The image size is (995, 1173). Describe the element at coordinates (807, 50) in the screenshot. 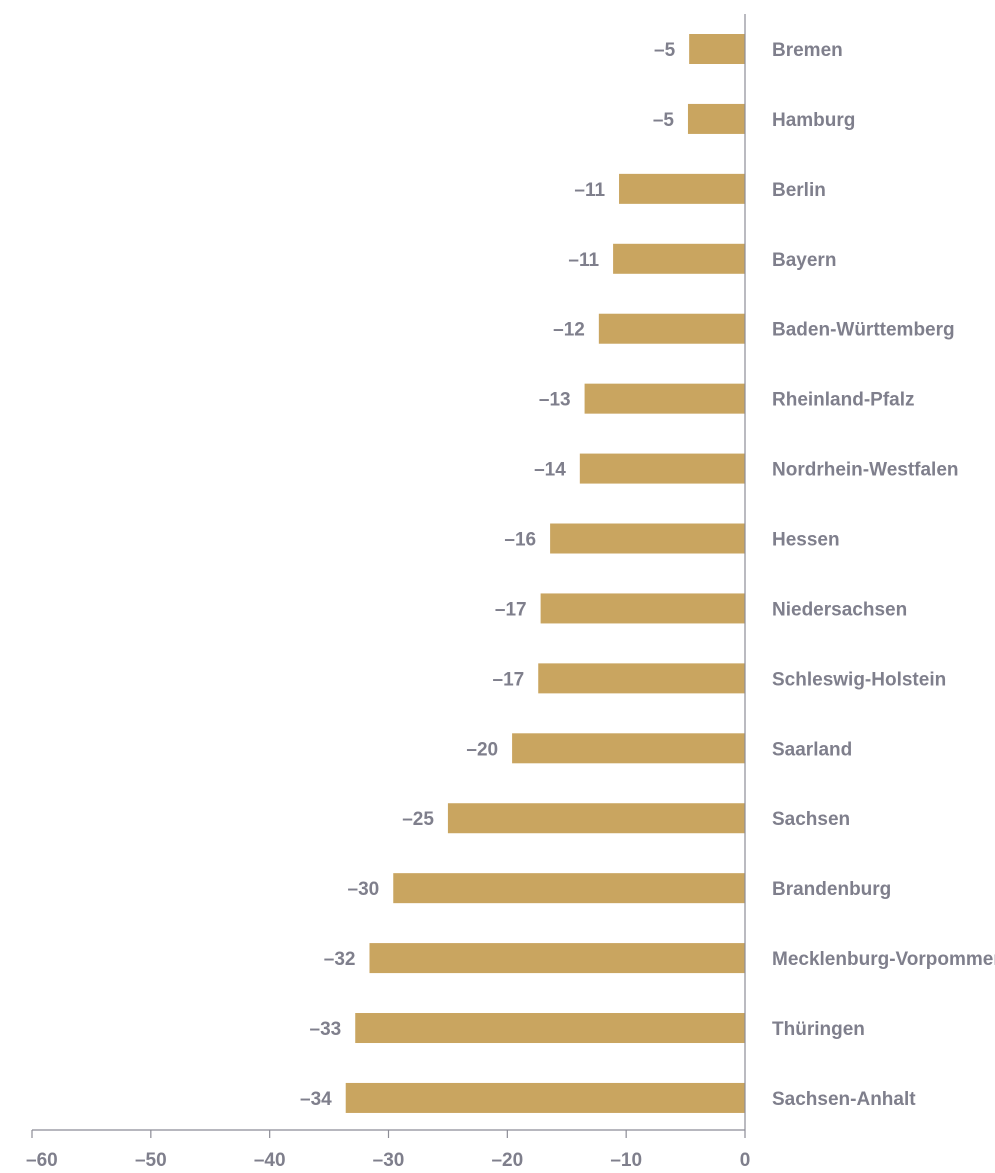

I see `category-label: Bremen` at that location.